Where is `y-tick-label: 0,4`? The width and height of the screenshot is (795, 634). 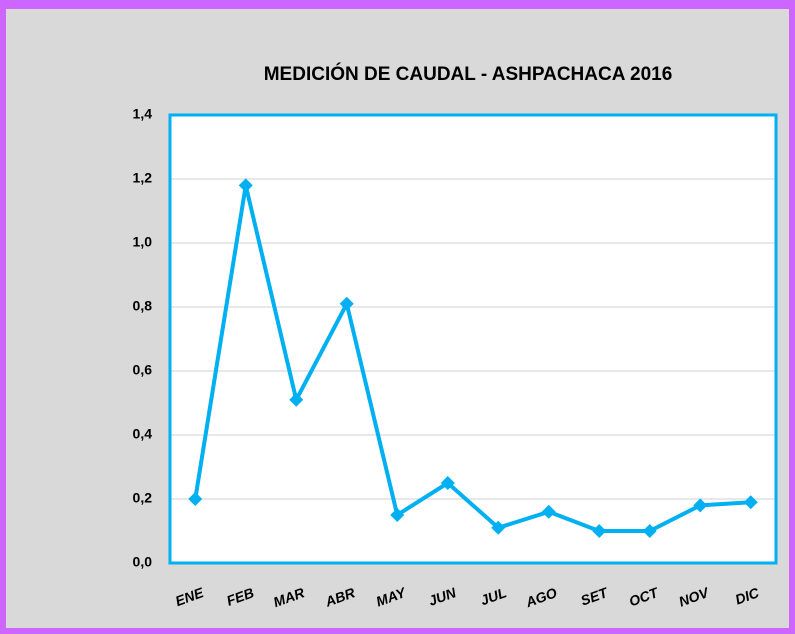 y-tick-label: 0,4 is located at coordinates (143, 434).